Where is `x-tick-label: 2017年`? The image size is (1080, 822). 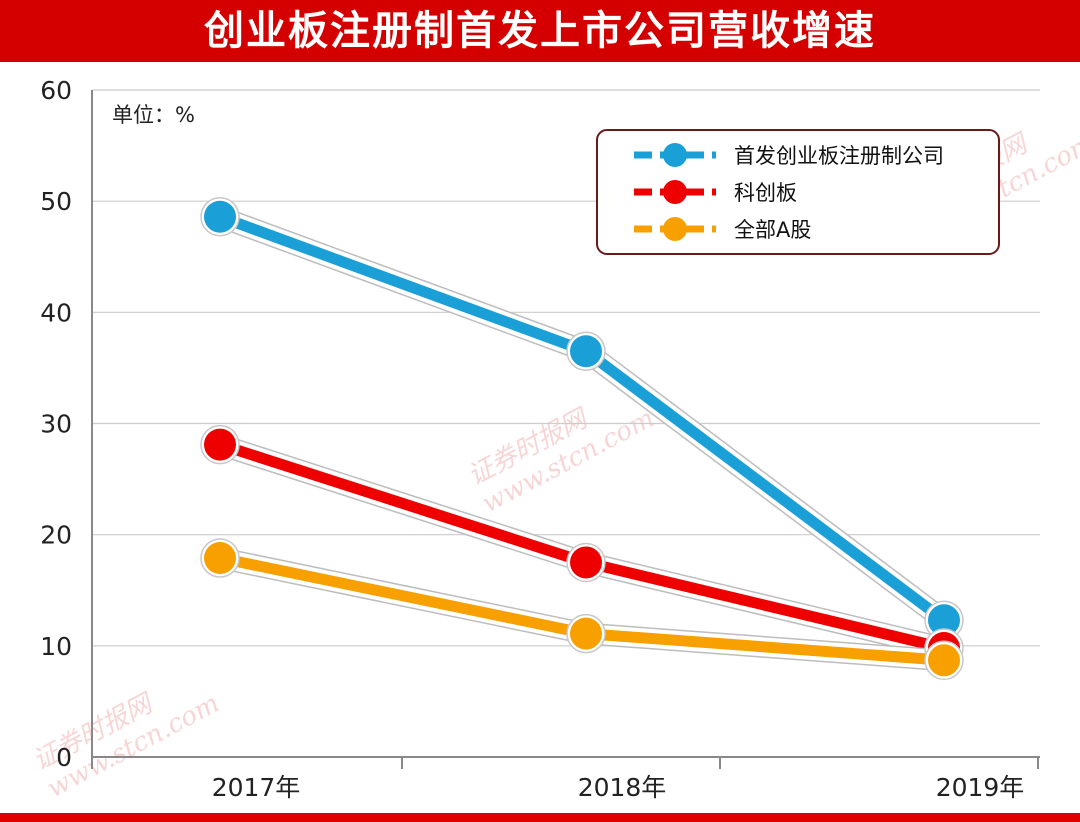 x-tick-label: 2017年 is located at coordinates (256, 787).